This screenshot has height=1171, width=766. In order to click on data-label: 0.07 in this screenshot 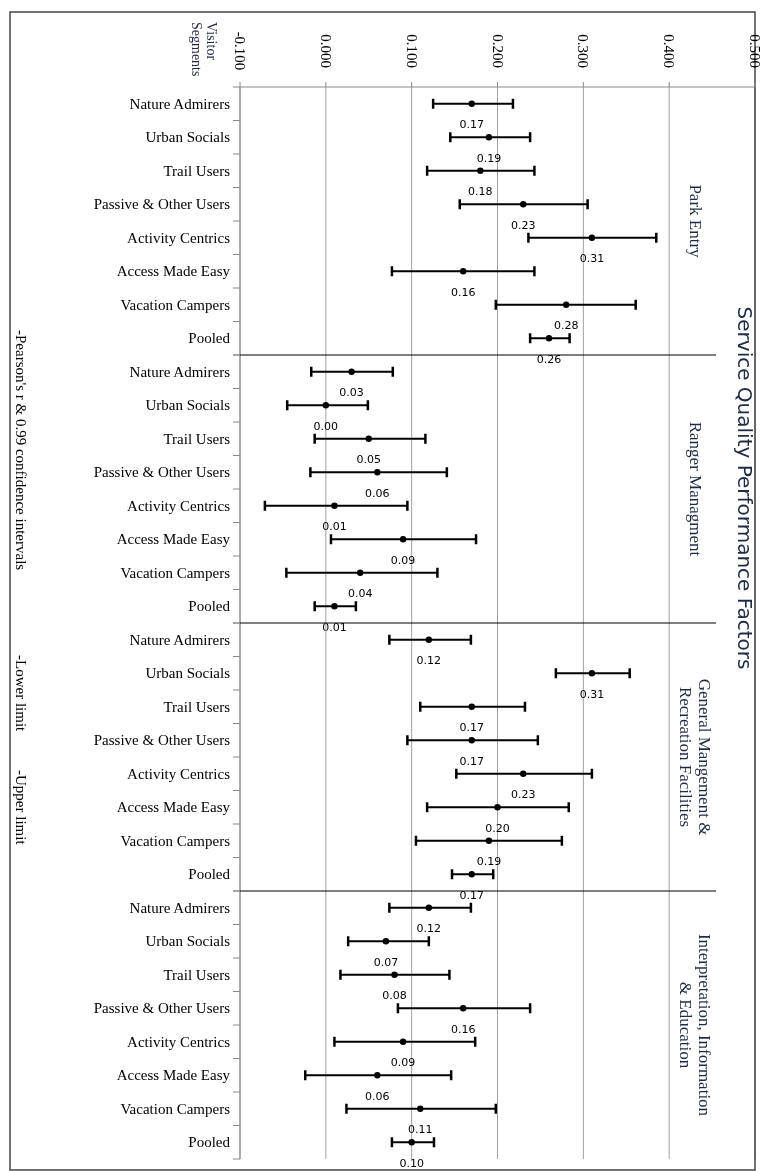, I will do `click(386, 962)`.